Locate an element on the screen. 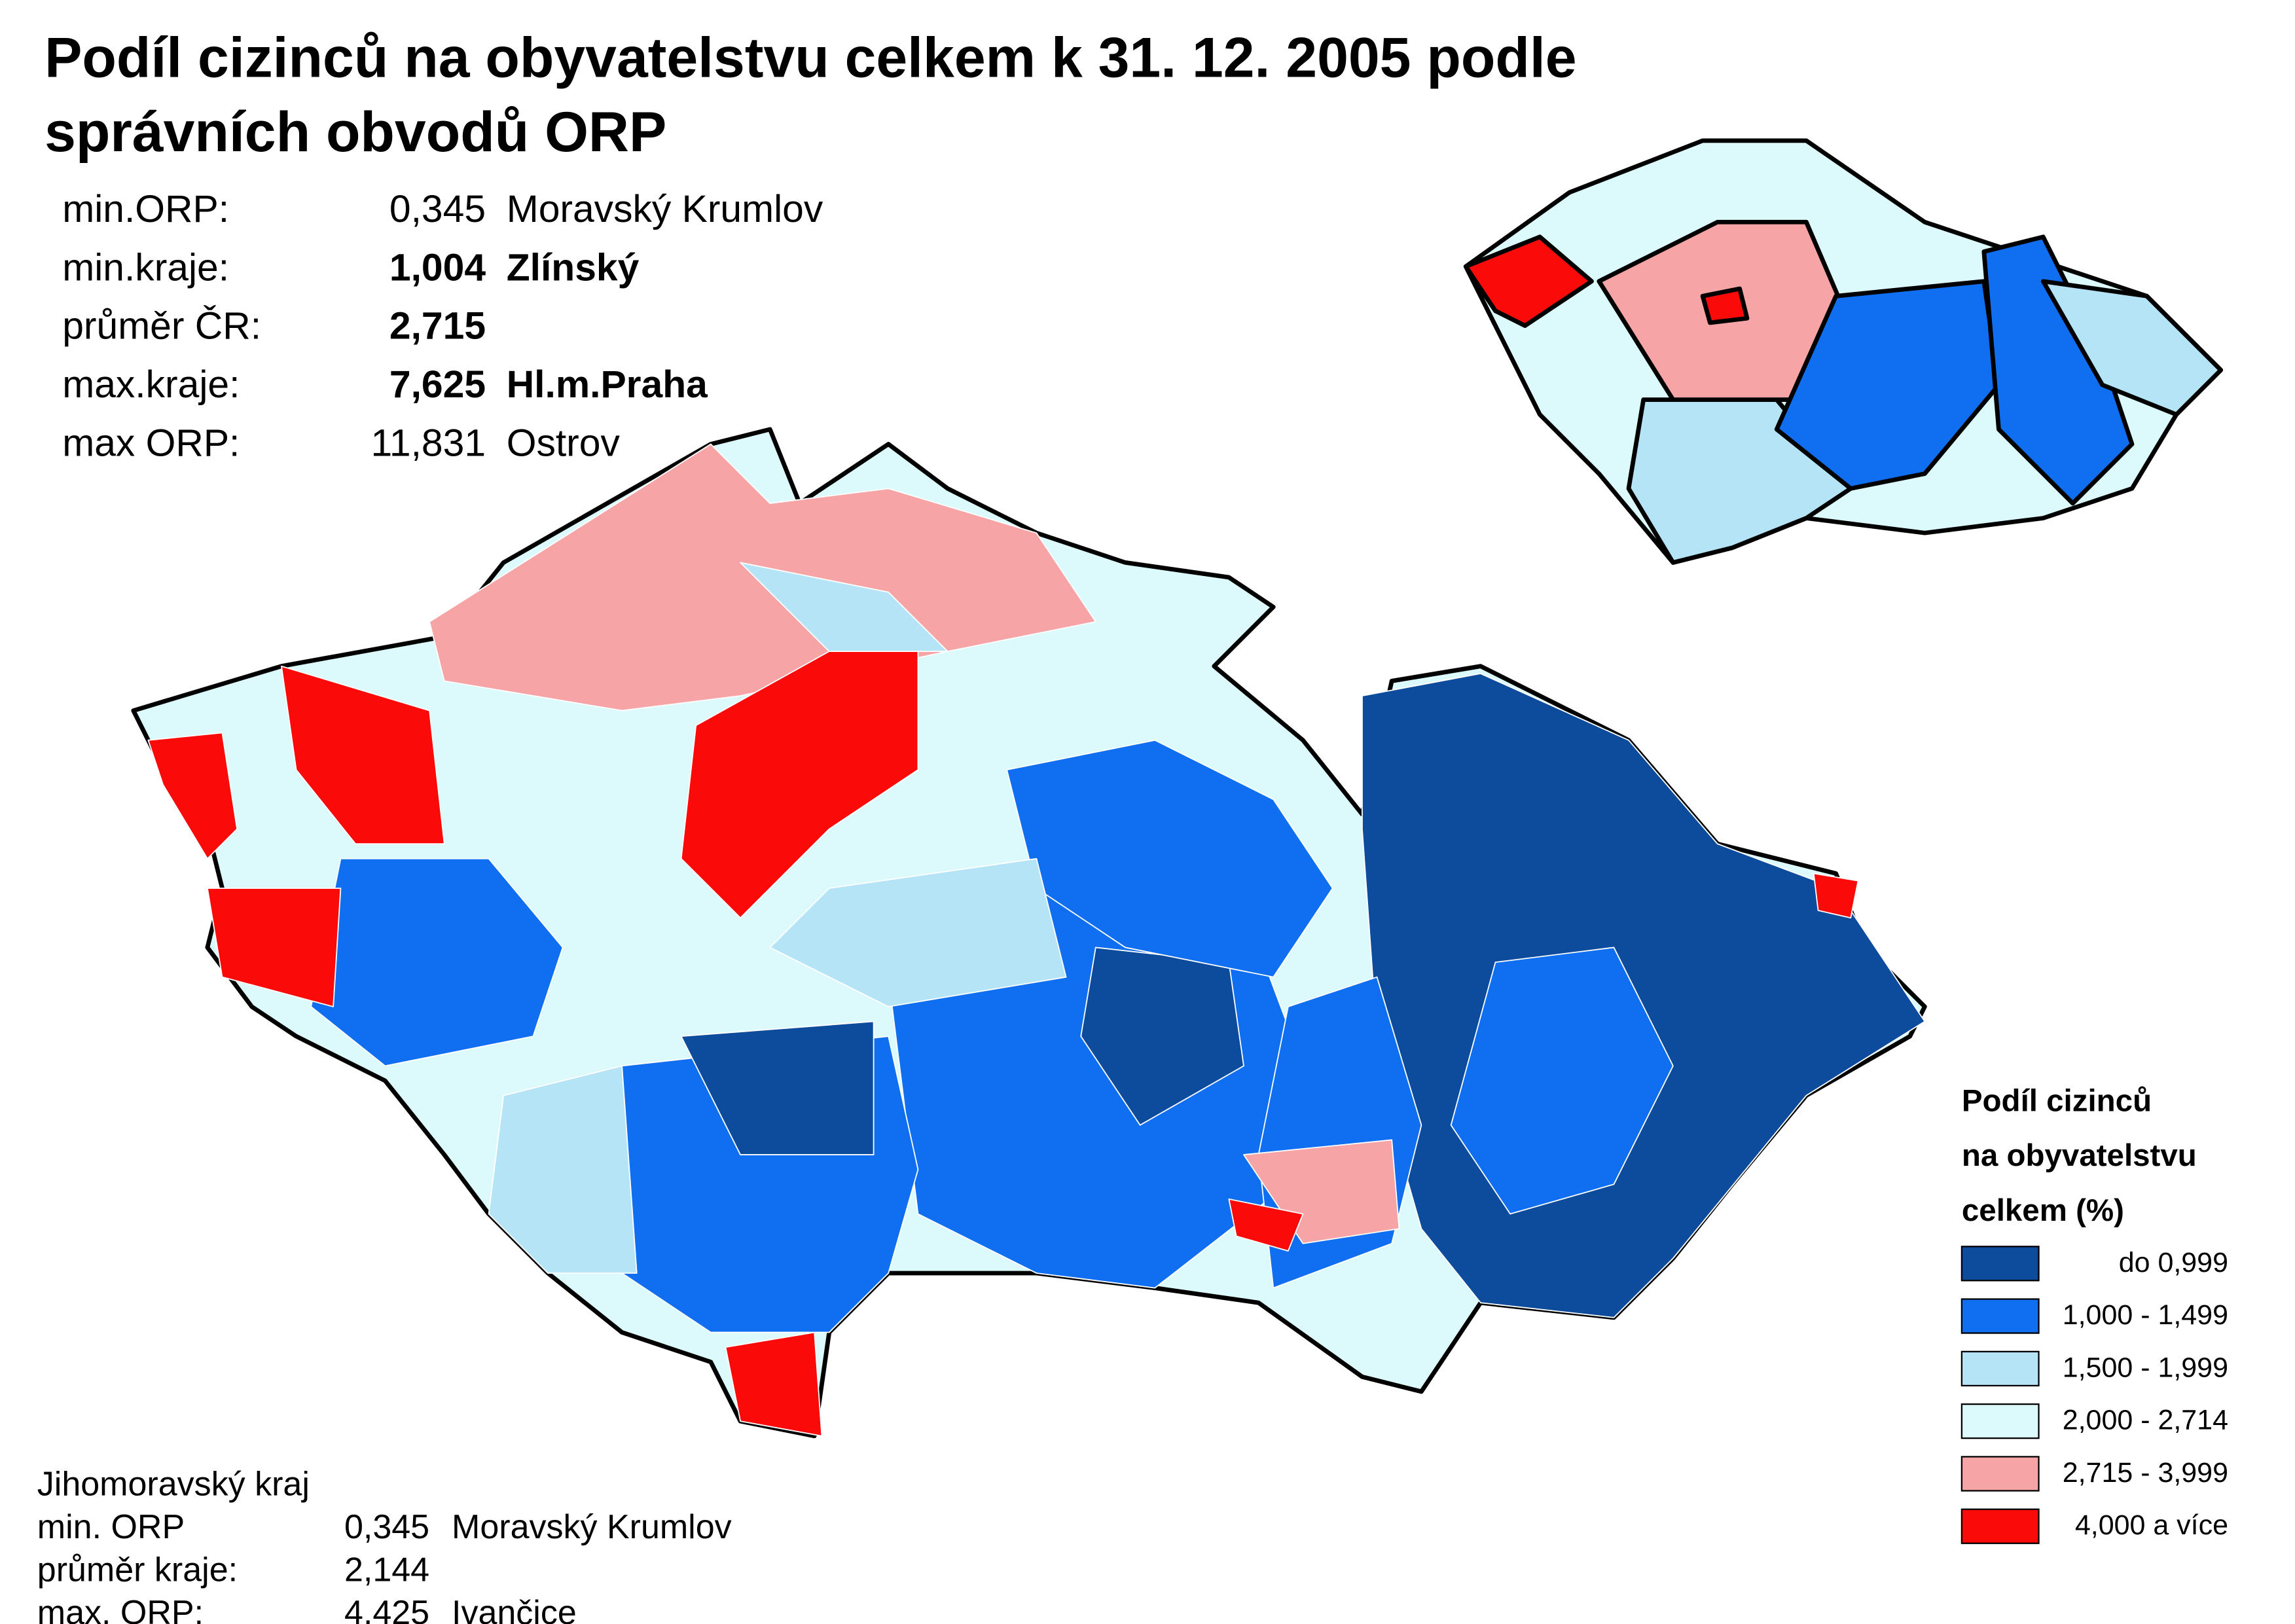  legend-title: na obyvatelstvu is located at coordinates (2079, 1155).